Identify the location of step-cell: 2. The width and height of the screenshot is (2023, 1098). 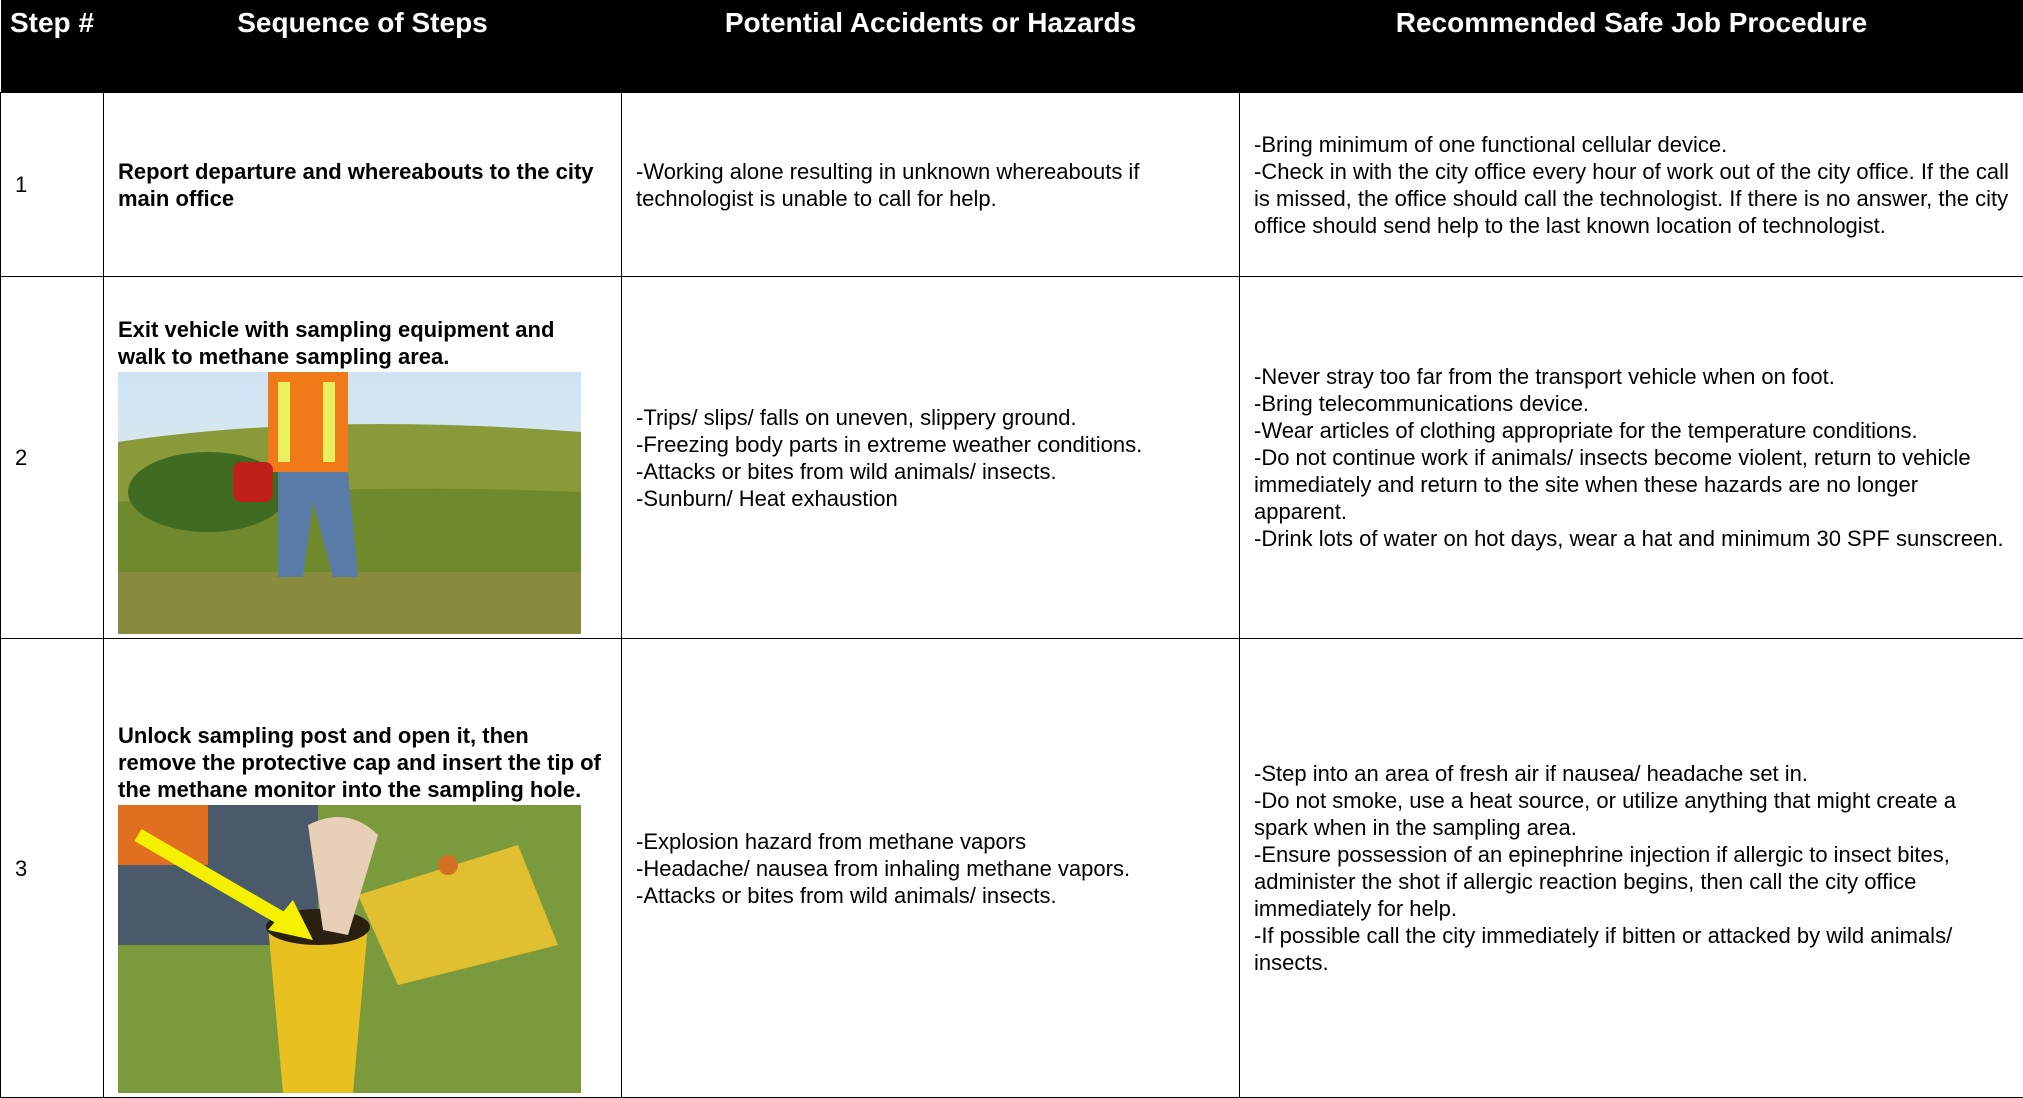
(52, 458).